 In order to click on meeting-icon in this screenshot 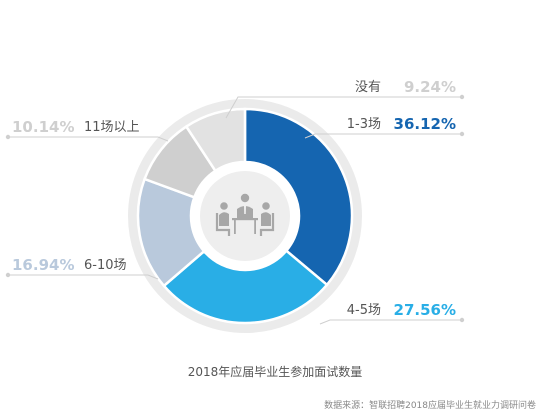, I will do `click(245, 214)`.